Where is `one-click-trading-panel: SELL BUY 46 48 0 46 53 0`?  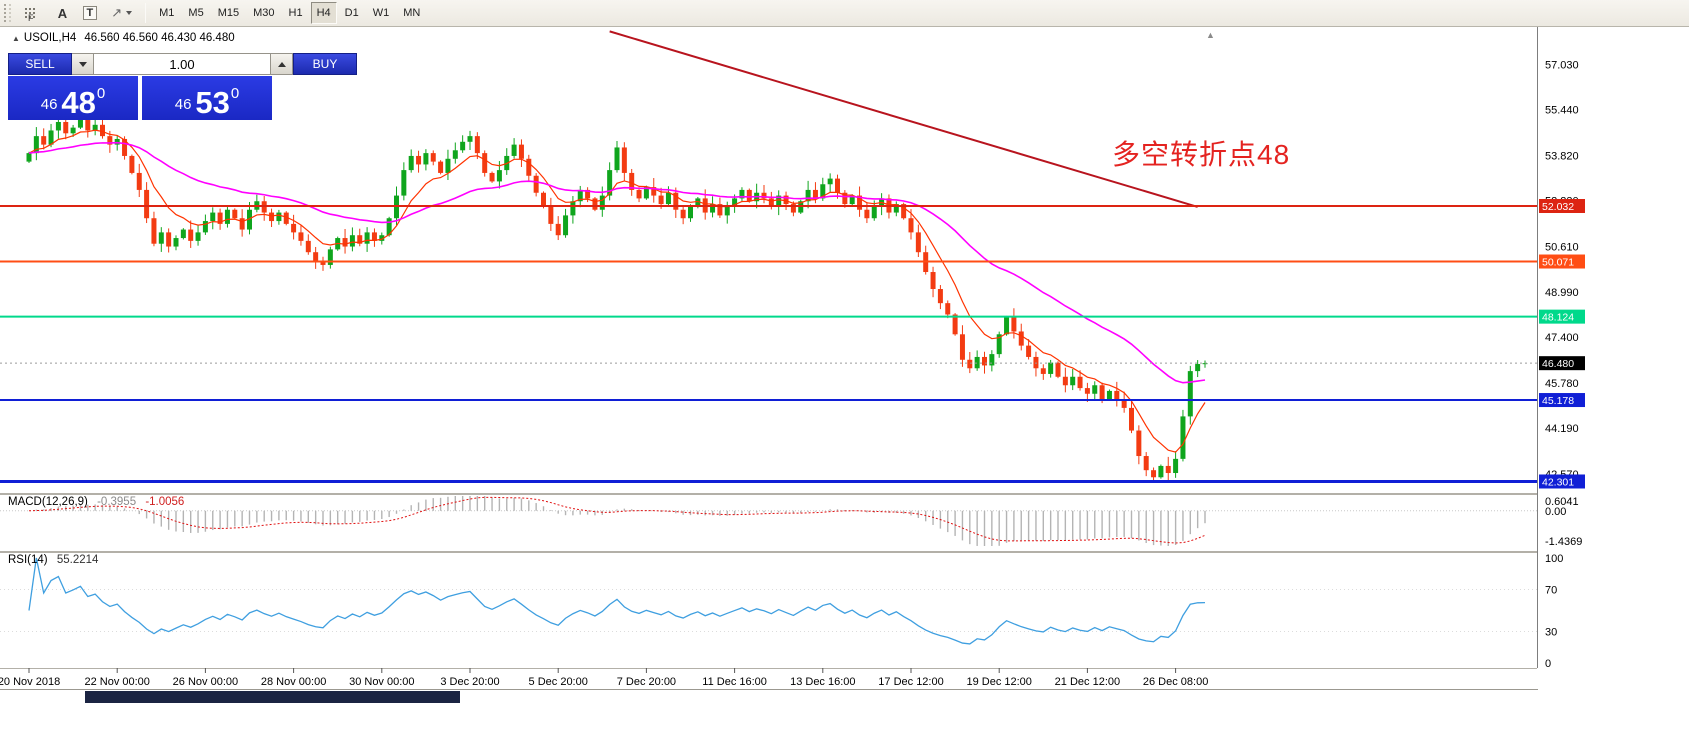 one-click-trading-panel: SELL BUY 46 48 0 46 53 0 is located at coordinates (182, 86).